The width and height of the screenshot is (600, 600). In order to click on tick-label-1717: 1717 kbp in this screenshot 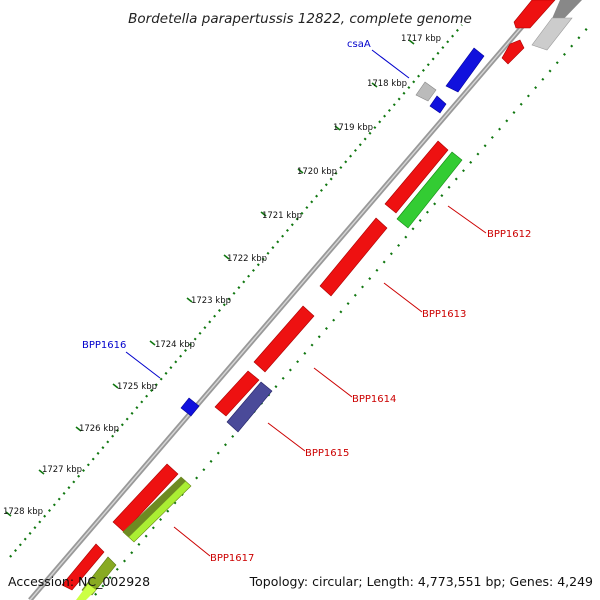, I will do `click(421, 39)`.